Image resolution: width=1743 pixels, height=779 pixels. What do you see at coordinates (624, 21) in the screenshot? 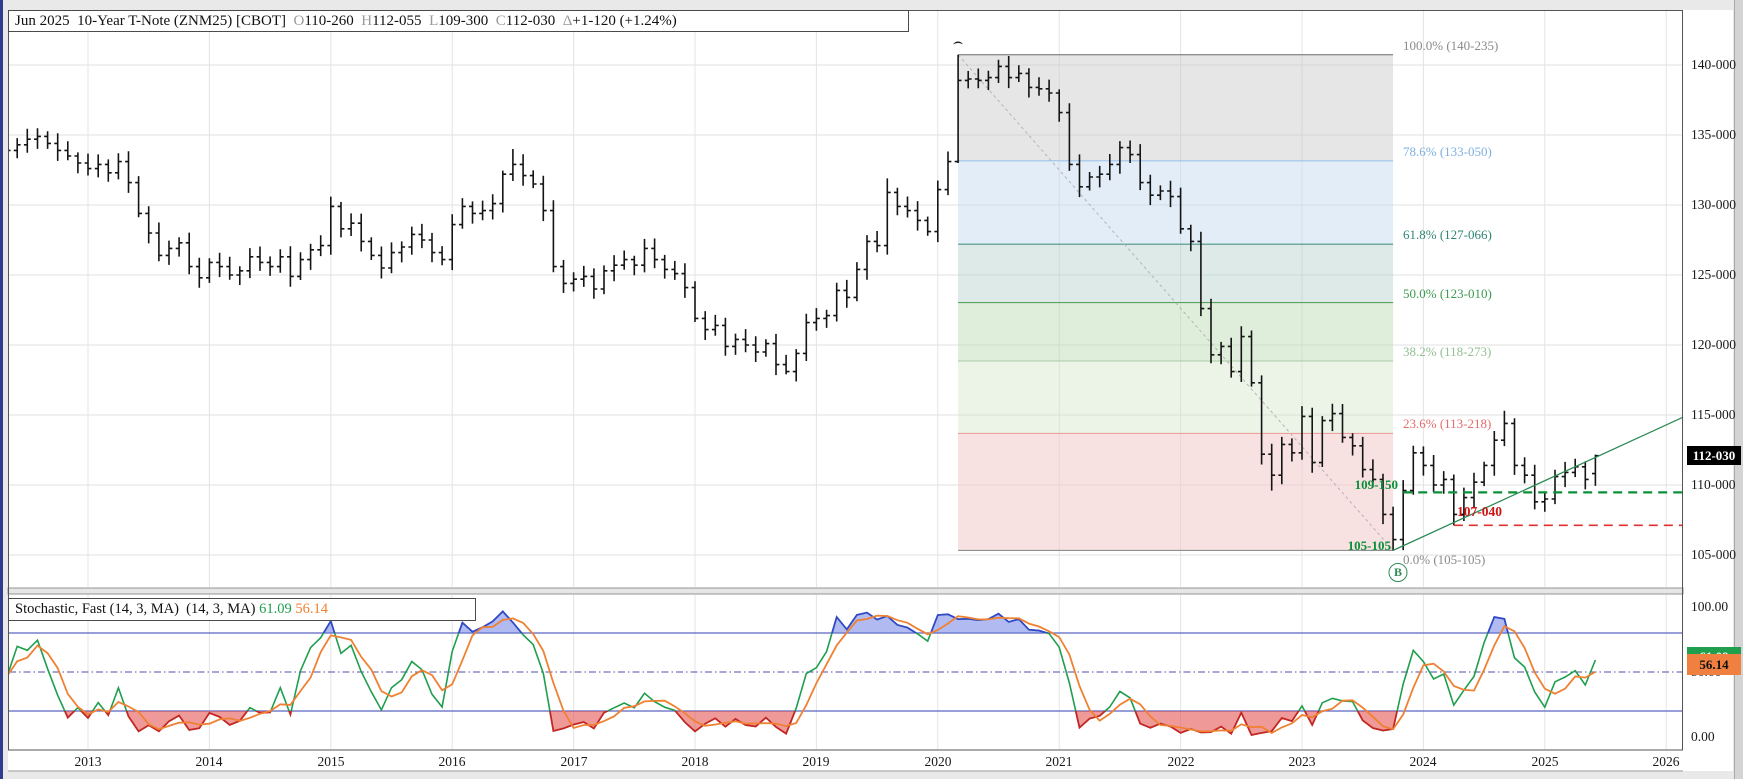
I see `chart-title-segment: +1-120 (+1.24%)` at bounding box center [624, 21].